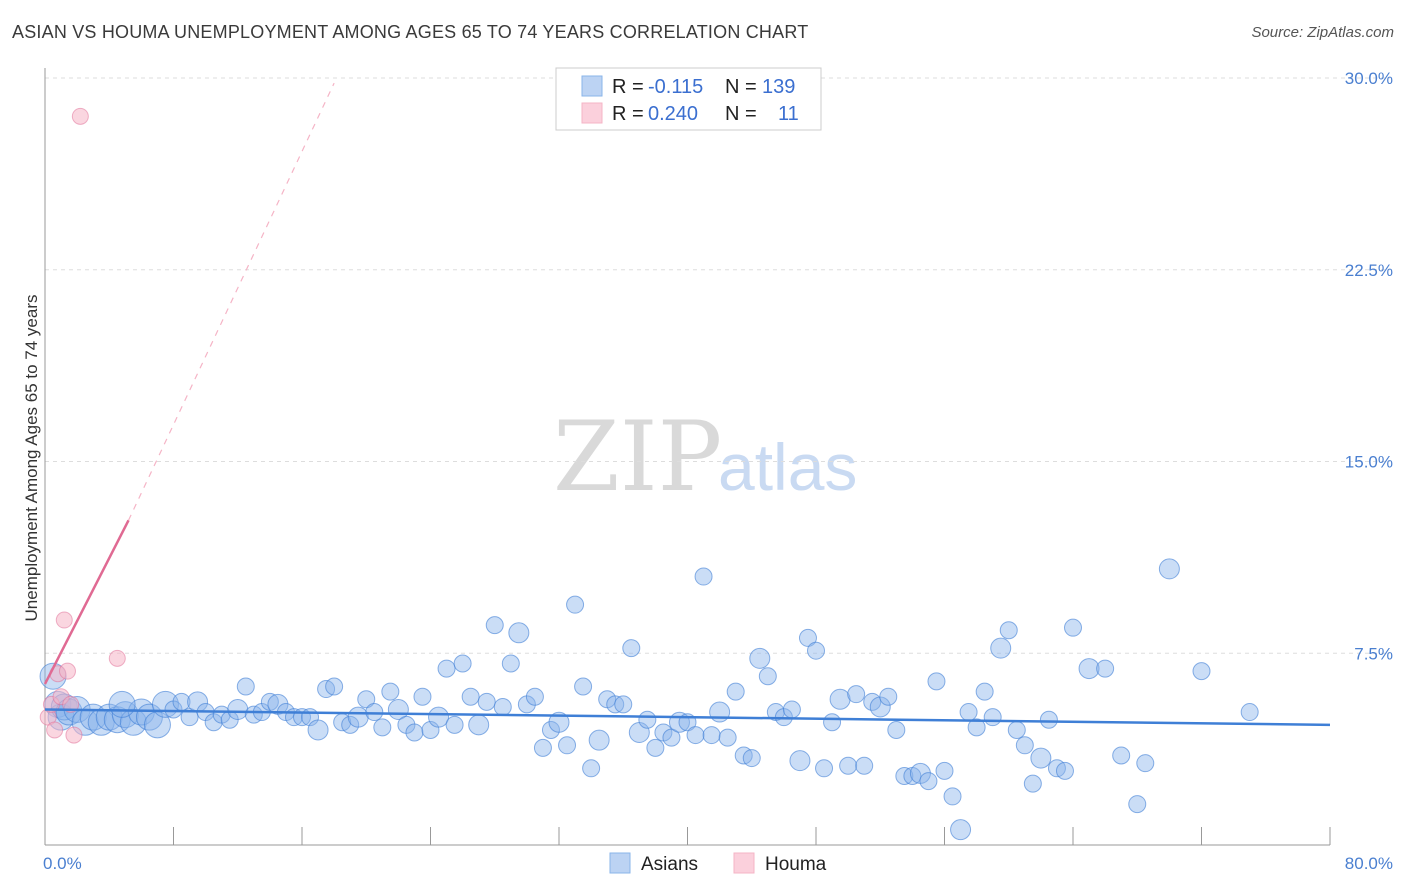 The height and width of the screenshot is (892, 1406). What do you see at coordinates (31, 458) in the screenshot?
I see `y-axis-label: Unemployment Among Ages 65 to 74 years` at bounding box center [31, 458].